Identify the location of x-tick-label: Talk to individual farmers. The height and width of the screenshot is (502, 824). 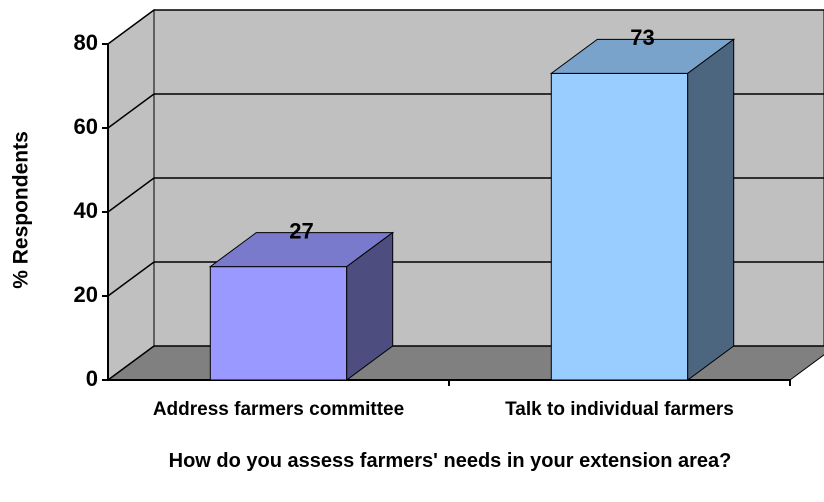
(619, 409).